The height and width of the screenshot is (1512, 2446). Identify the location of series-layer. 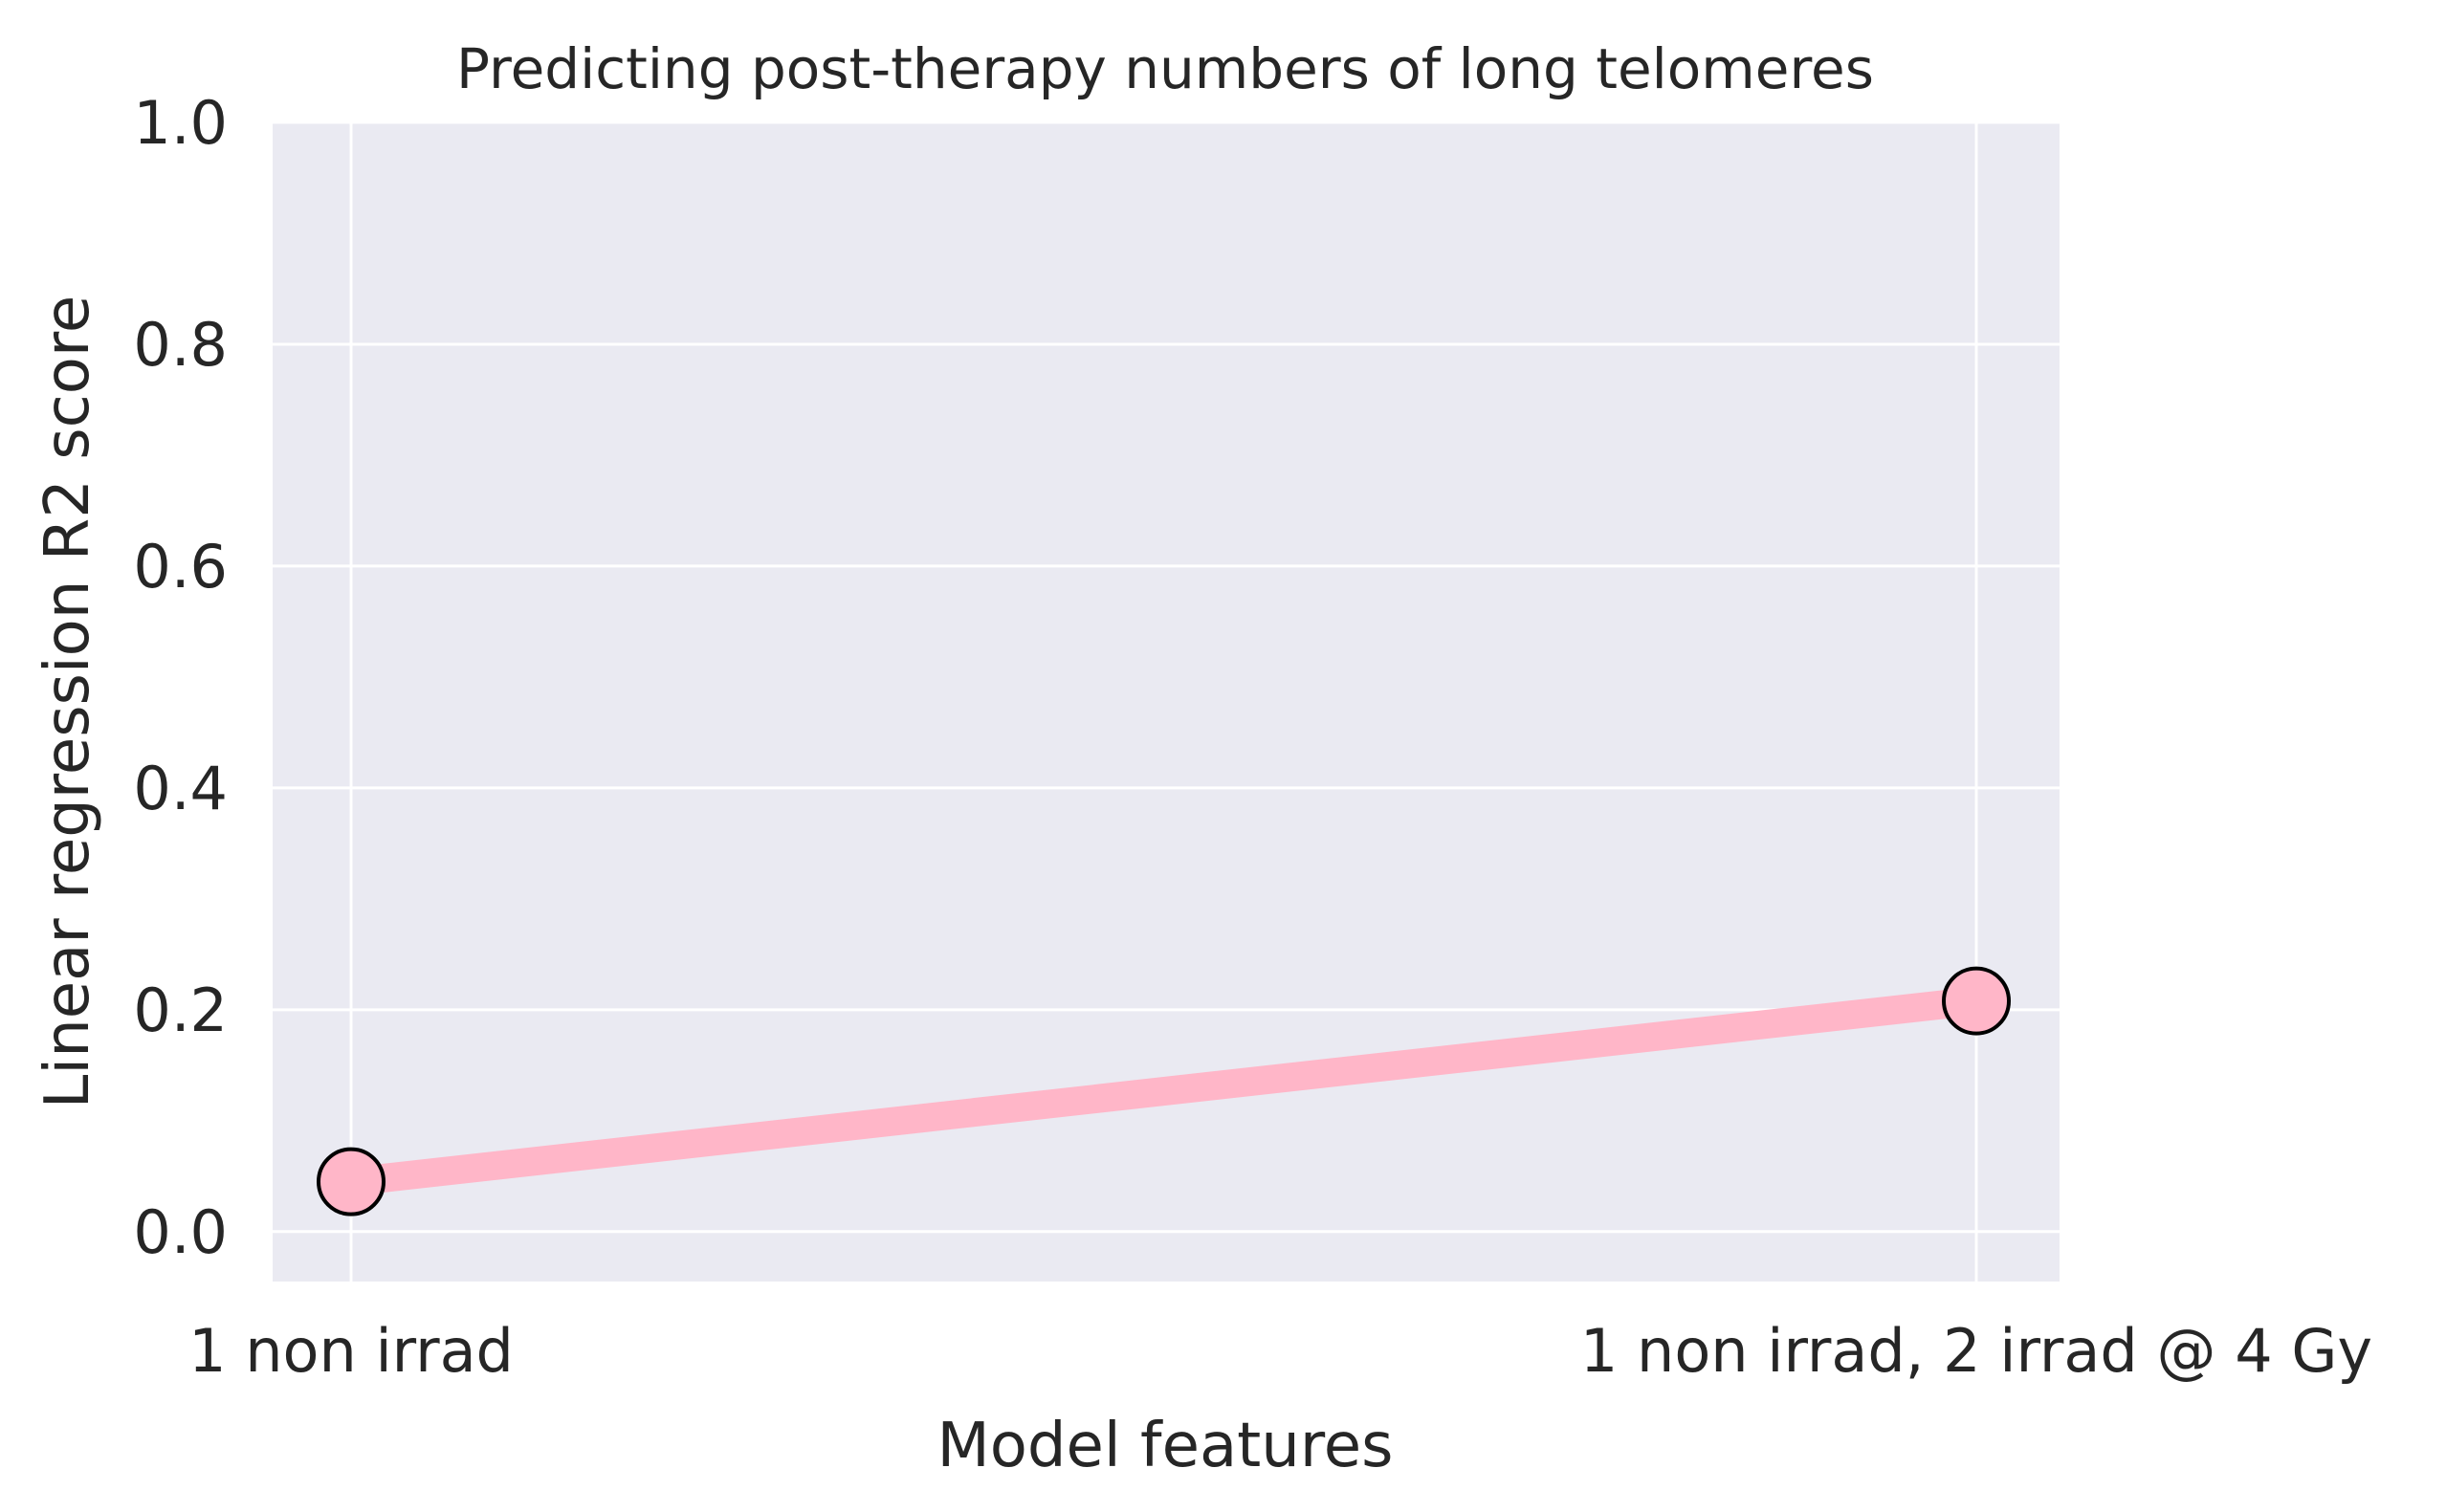
(1164, 1091).